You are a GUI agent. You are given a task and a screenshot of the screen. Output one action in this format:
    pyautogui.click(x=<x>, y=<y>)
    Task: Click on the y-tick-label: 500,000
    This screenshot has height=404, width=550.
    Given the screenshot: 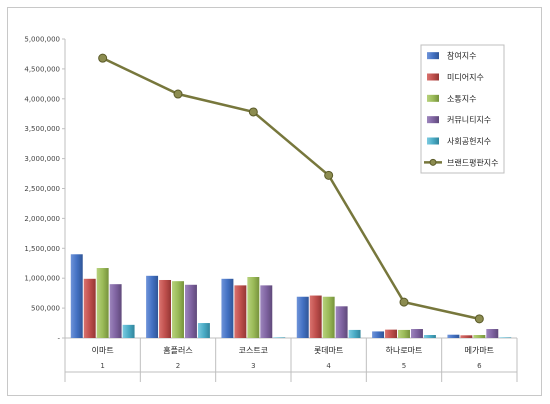 What is the action you would take?
    pyautogui.click(x=45, y=309)
    